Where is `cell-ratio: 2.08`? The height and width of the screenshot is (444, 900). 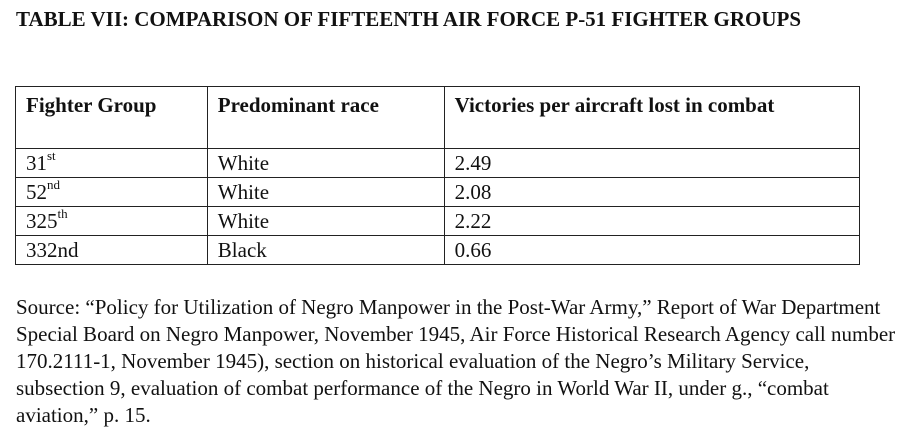
cell-ratio: 2.08 is located at coordinates (652, 192).